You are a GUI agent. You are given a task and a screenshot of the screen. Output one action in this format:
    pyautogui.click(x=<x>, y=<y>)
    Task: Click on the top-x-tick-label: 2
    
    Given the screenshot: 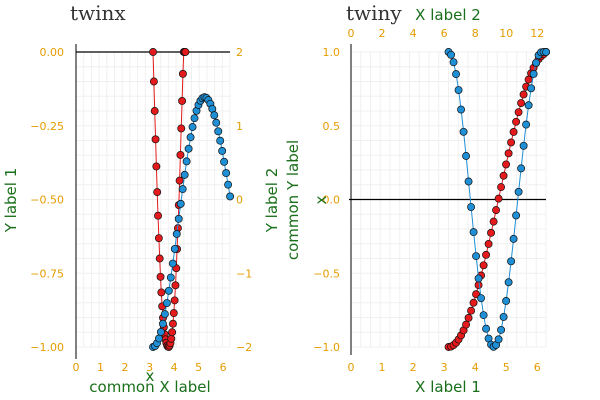 What is the action you would take?
    pyautogui.click(x=382, y=33)
    